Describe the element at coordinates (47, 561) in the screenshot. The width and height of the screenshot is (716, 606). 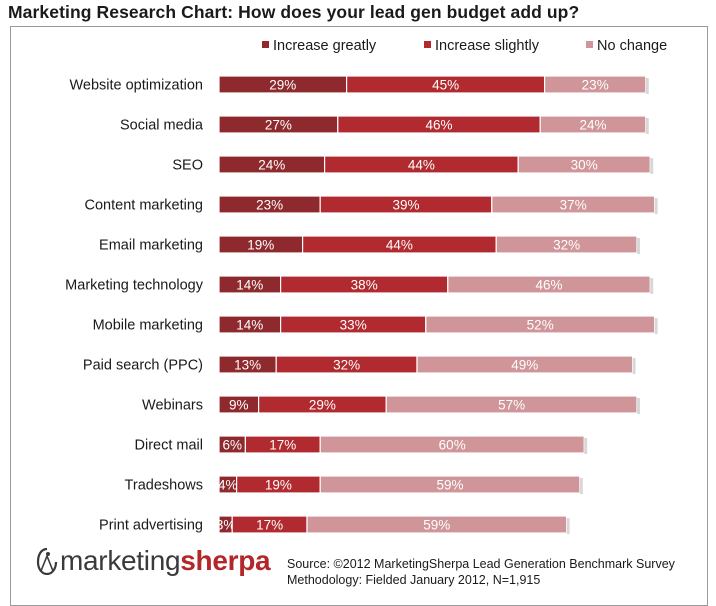
I see `sherpa-climber-icon` at that location.